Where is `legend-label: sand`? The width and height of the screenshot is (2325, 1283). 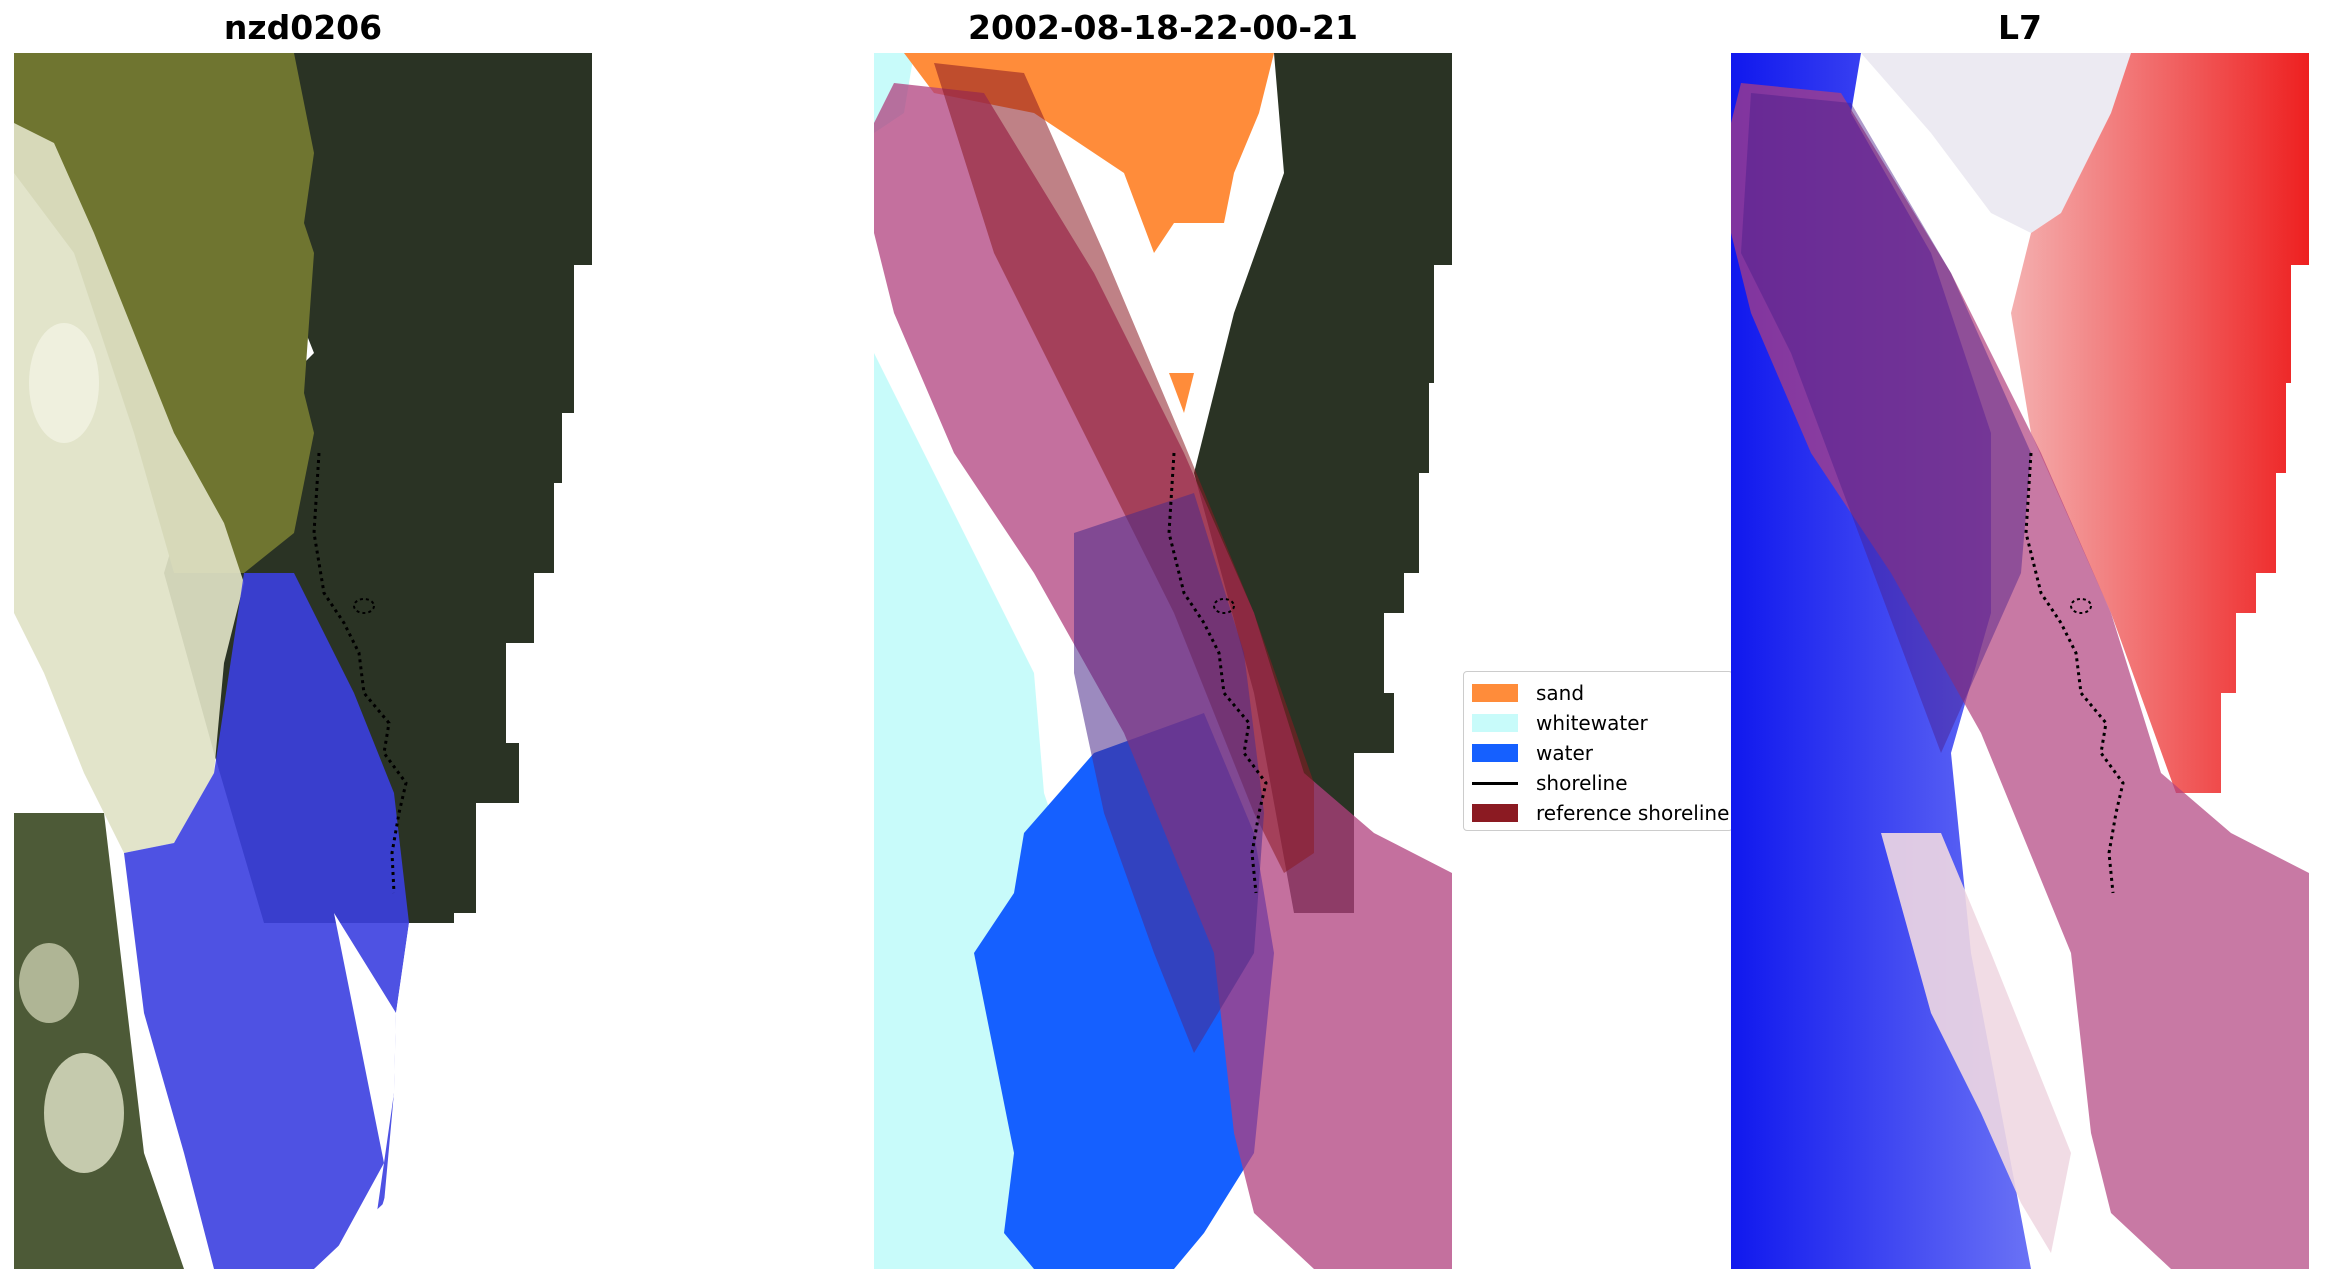
legend-label: sand is located at coordinates (1560, 693).